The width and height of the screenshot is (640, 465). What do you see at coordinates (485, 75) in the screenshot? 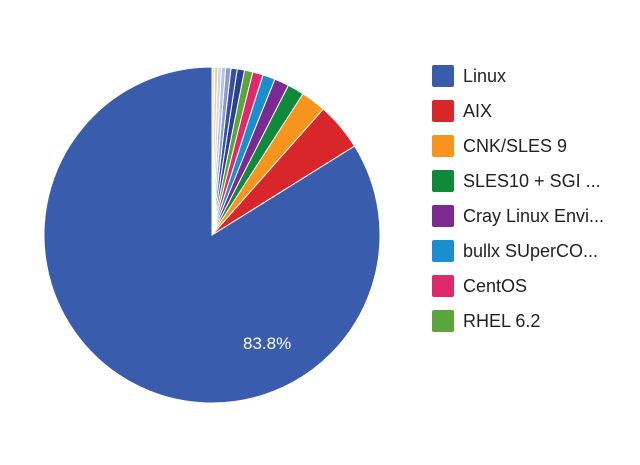
I see `legend-label: Linux` at bounding box center [485, 75].